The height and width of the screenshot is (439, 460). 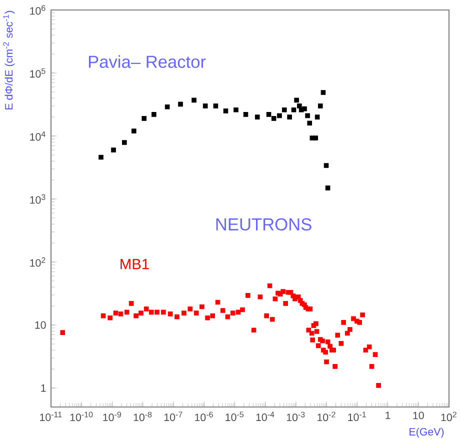 What do you see at coordinates (40, 325) in the screenshot?
I see `y-tick-label: 10` at bounding box center [40, 325].